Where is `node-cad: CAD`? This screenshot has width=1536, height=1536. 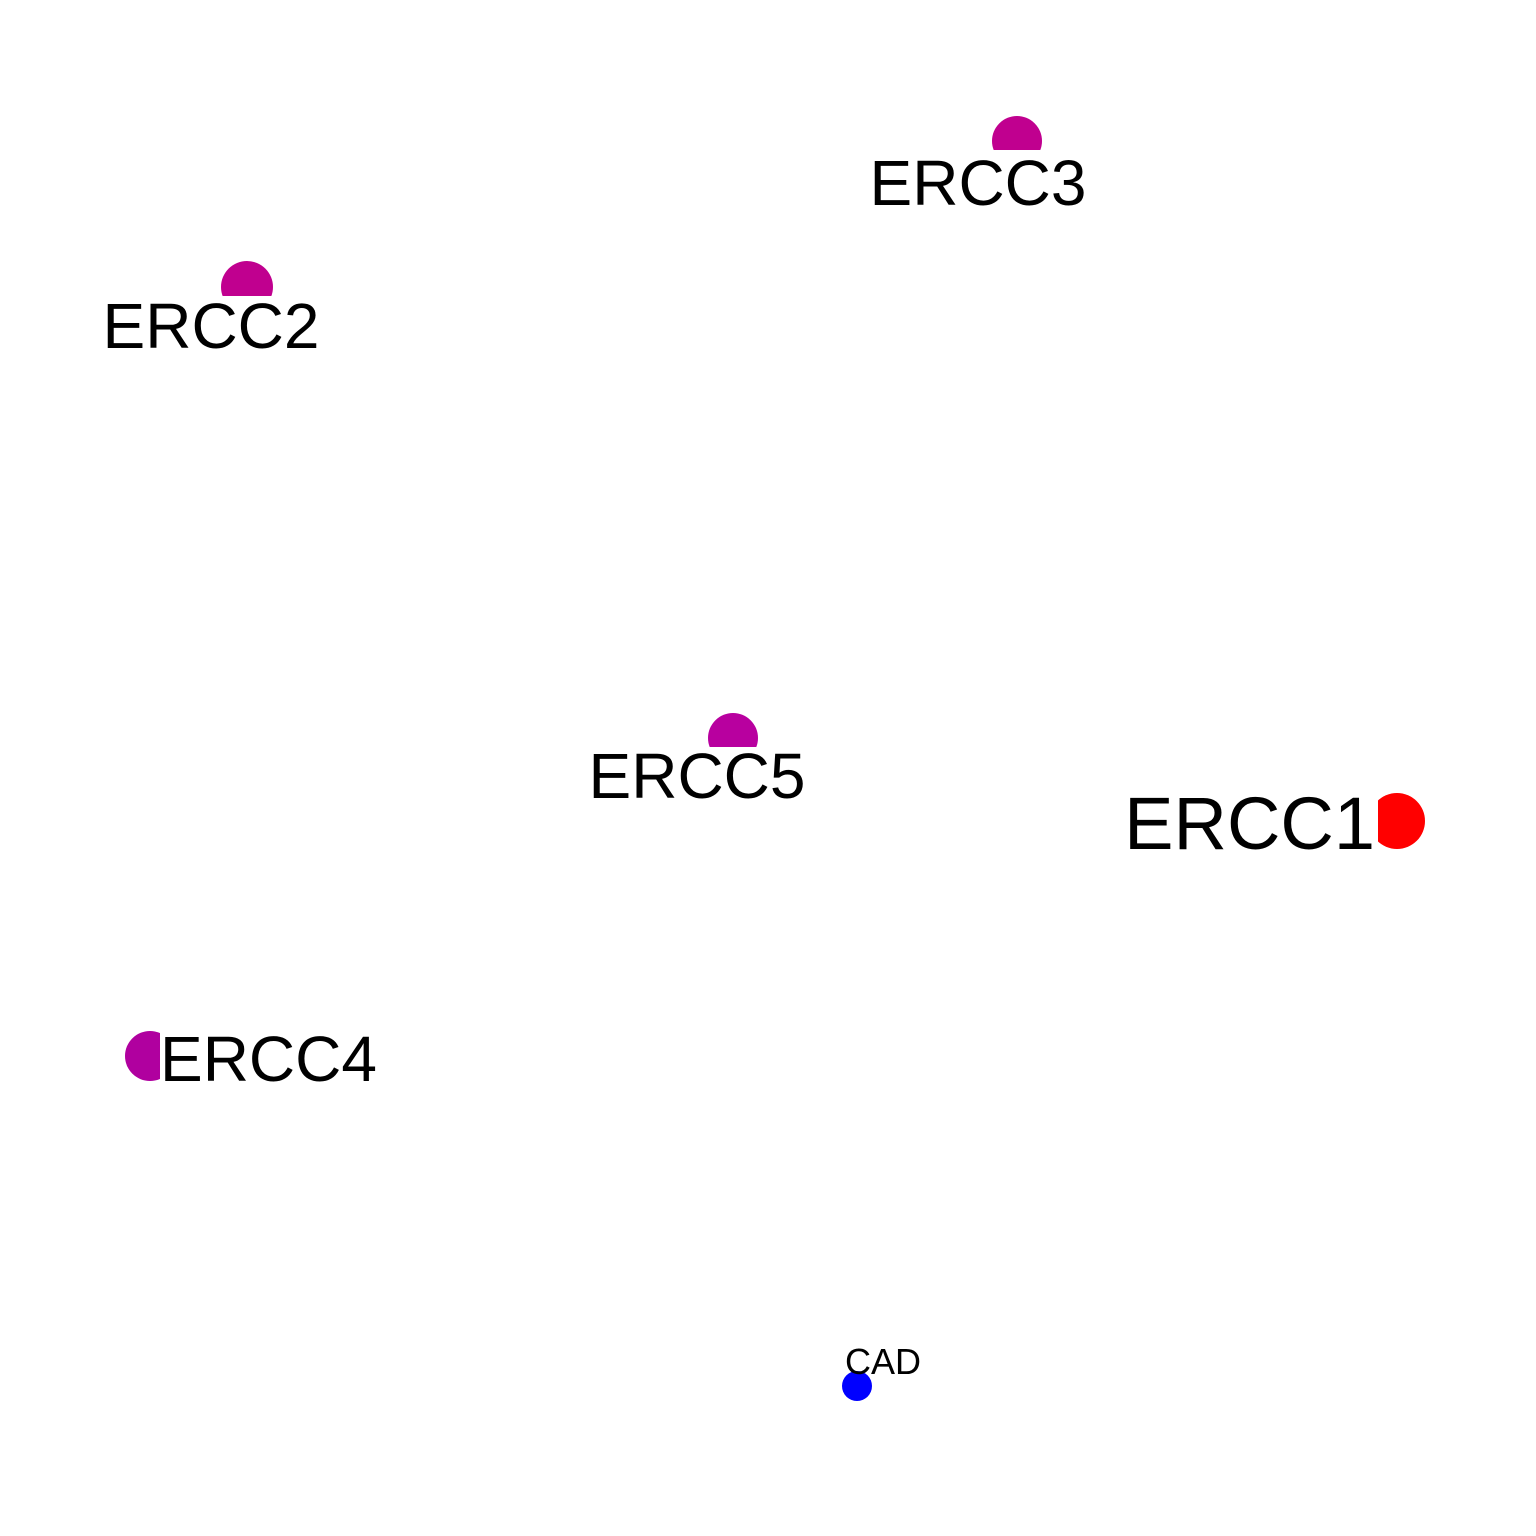 node-cad: CAD is located at coordinates (881, 1371).